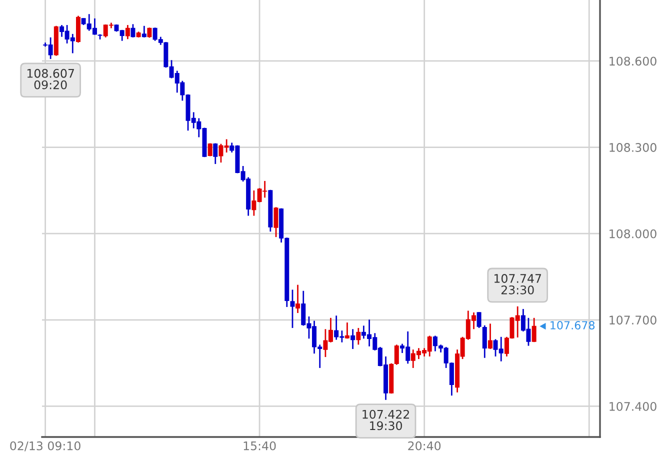 Image resolution: width=657 pixels, height=454 pixels. What do you see at coordinates (633, 320) in the screenshot?
I see `y-tick-label: 107.700` at bounding box center [633, 320].